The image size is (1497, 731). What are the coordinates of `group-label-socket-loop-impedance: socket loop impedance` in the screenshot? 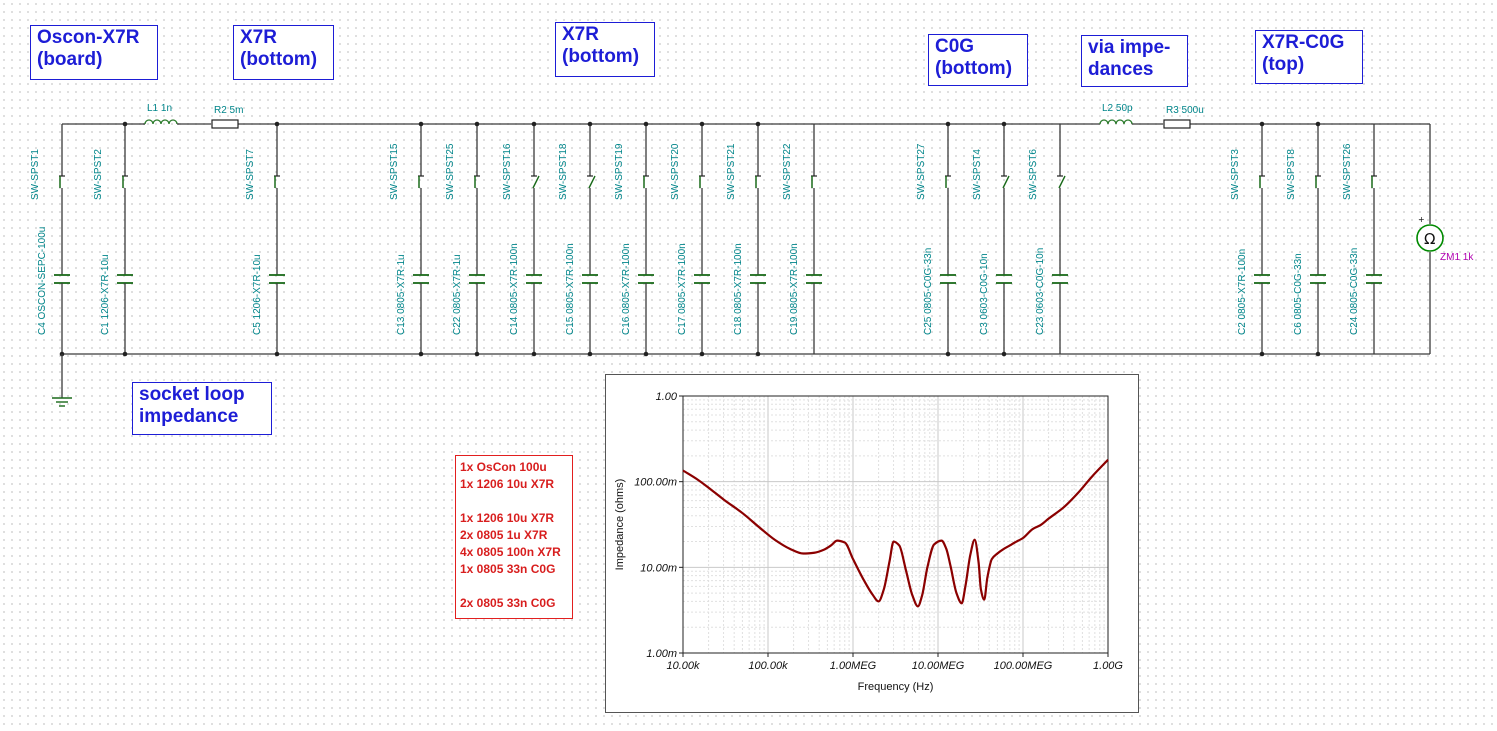 It's located at (202, 408).